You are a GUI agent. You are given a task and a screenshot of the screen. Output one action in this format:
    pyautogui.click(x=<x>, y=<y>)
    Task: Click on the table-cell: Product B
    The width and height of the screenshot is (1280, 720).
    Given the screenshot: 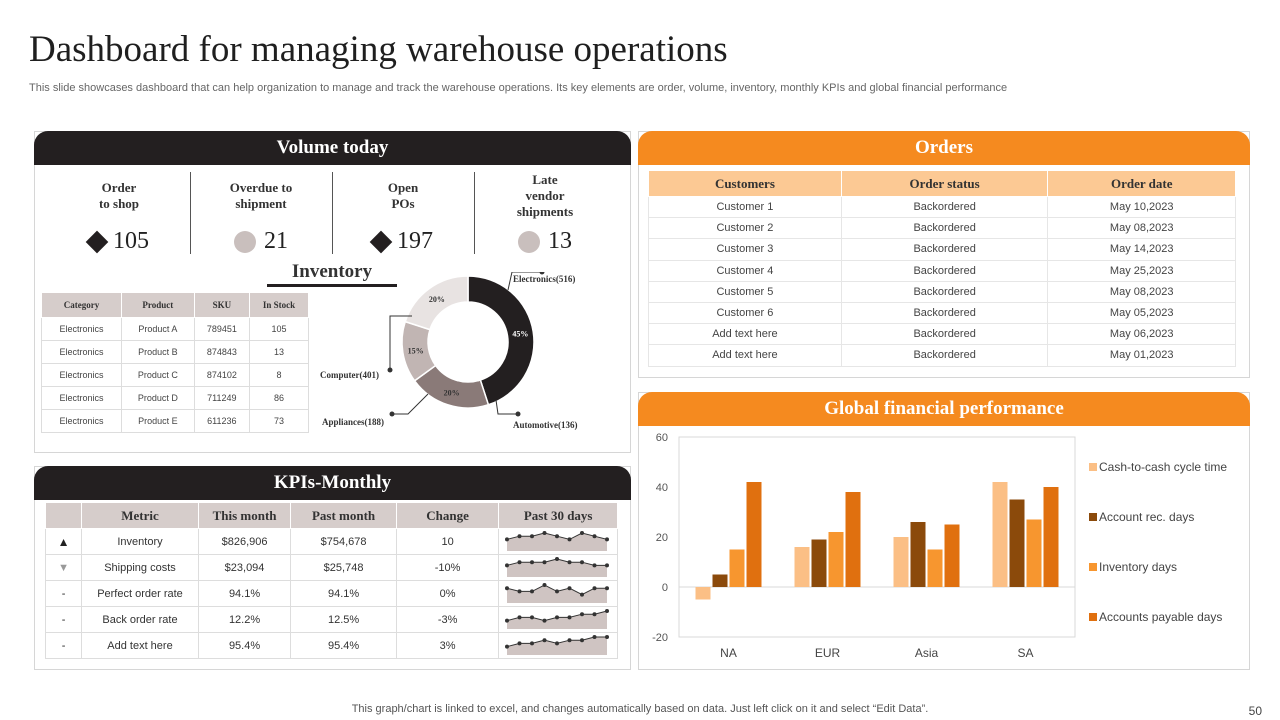 What is the action you would take?
    pyautogui.click(x=157, y=352)
    